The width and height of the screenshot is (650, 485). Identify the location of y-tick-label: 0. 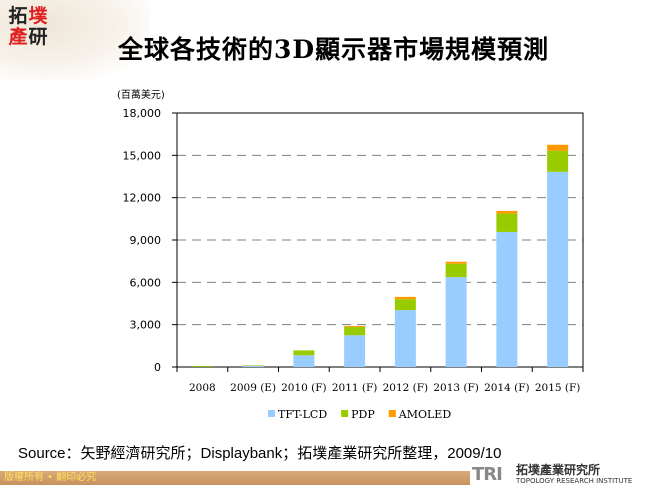
(157, 367).